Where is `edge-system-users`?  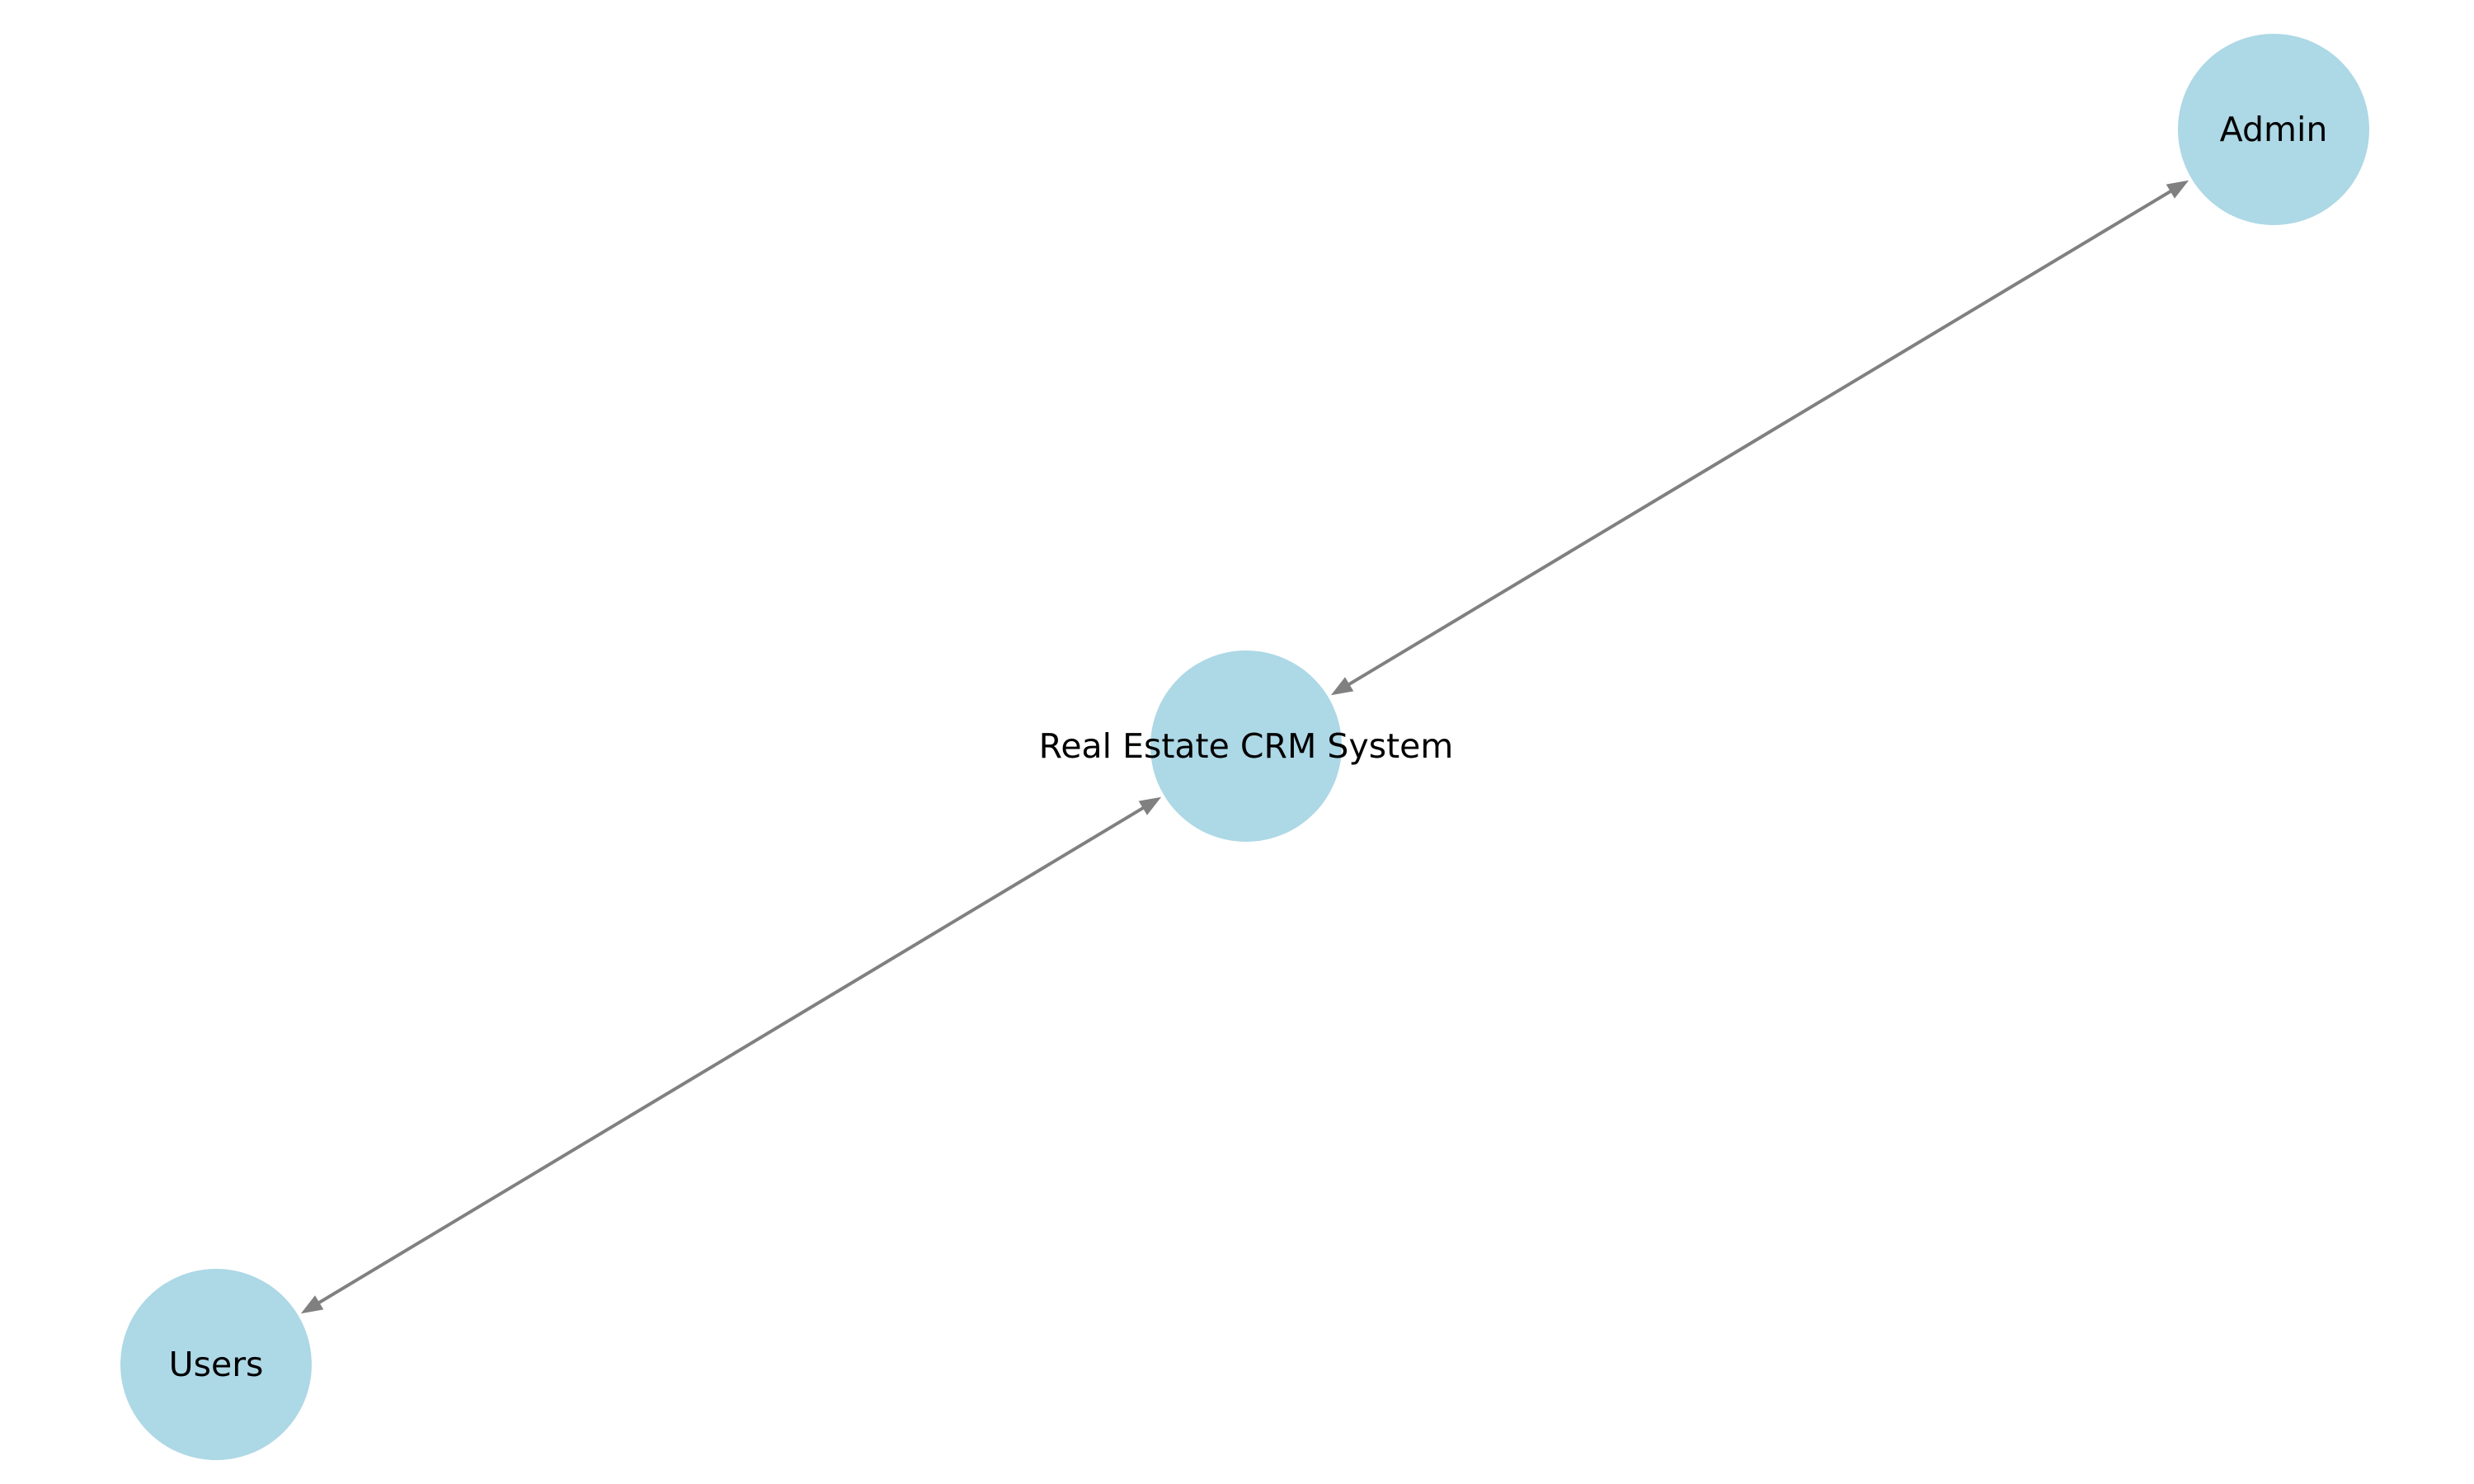 edge-system-users is located at coordinates (731, 1055).